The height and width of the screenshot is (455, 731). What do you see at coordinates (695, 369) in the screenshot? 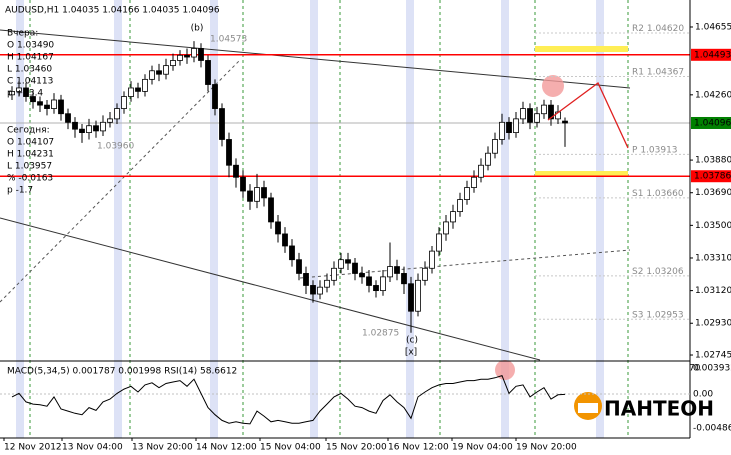
I see `indicator-label: 70` at bounding box center [695, 369].